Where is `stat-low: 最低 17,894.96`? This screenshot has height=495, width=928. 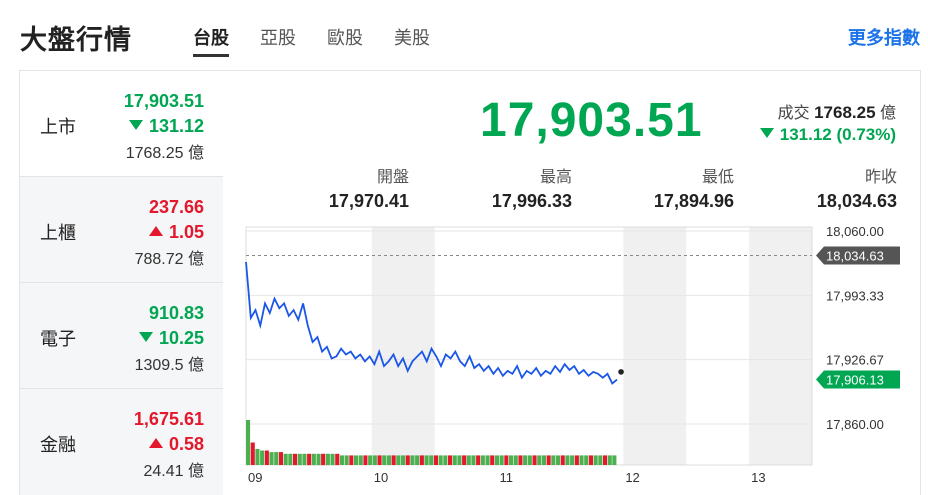
stat-low: 最低 17,894.96 is located at coordinates (664, 187).